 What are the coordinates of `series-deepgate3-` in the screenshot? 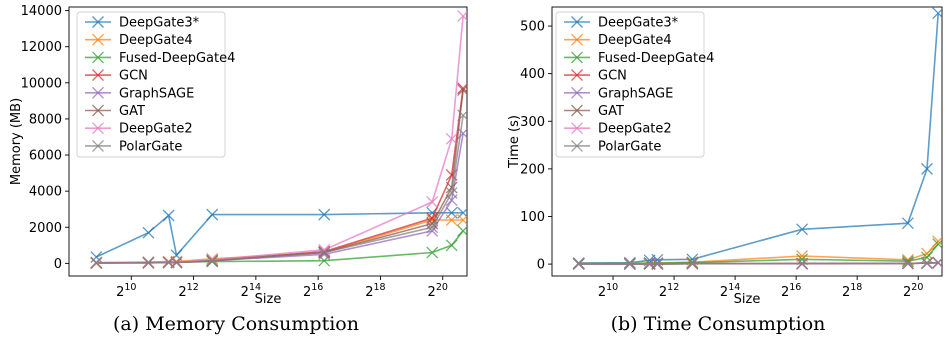 It's located at (278, 235).